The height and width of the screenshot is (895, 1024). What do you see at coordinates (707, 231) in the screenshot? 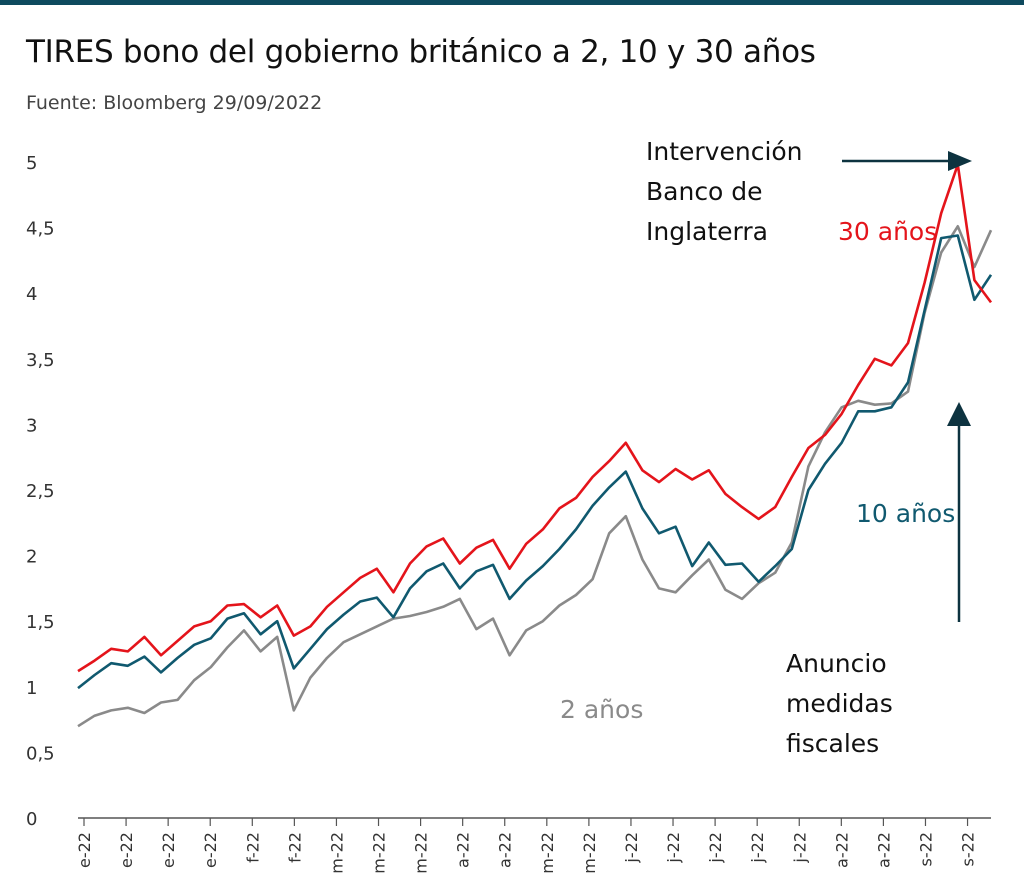
I see `boe-annotation-line: Inglaterra` at bounding box center [707, 231].